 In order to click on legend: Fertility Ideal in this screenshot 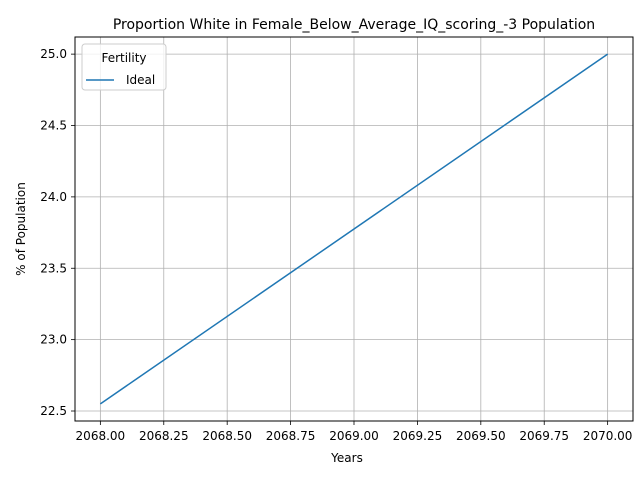, I will do `click(124, 67)`.